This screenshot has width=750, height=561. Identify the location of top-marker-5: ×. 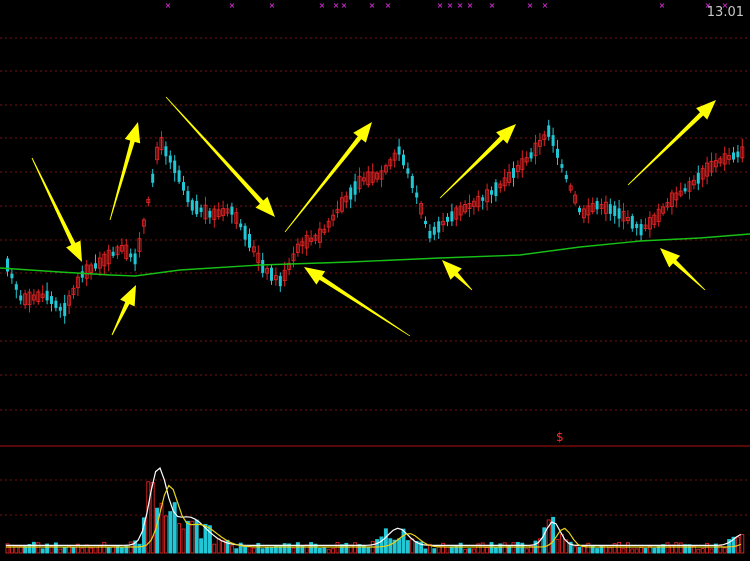
(344, 5).